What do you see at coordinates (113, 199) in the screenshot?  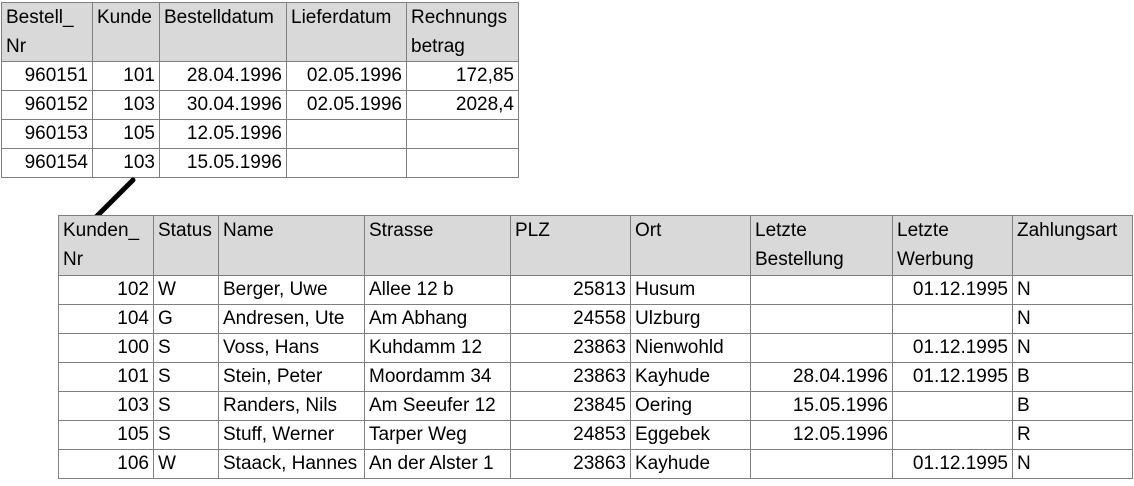 I see `relationship-connector` at bounding box center [113, 199].